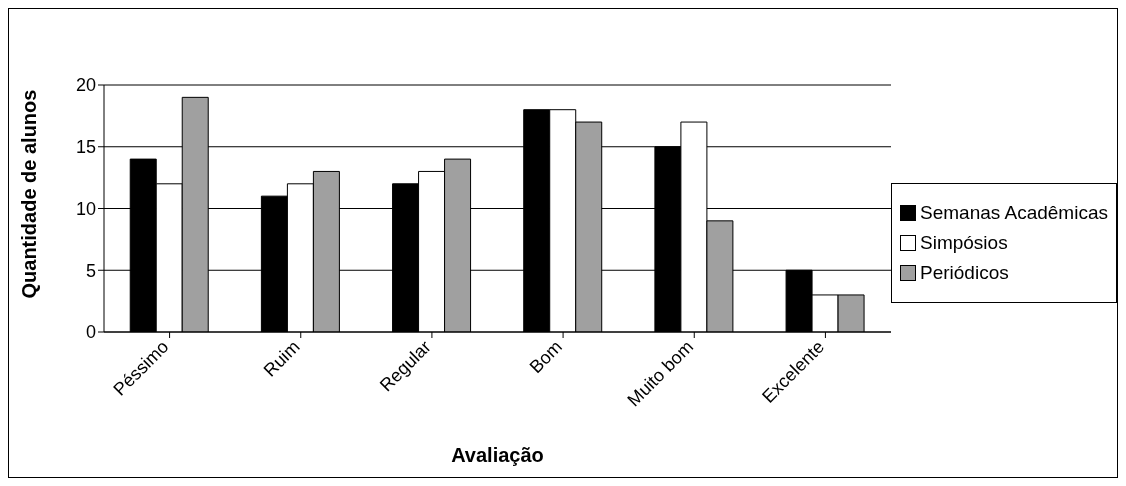  I want to click on y-axis-title: Quantidade de alunos, so click(29, 194).